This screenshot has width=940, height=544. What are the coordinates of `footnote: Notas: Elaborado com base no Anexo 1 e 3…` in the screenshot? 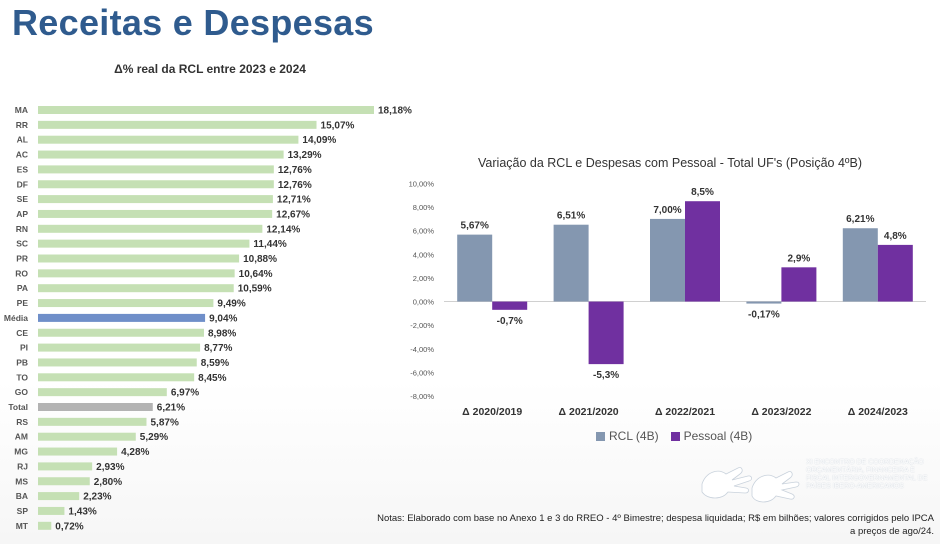 It's located at (634, 525).